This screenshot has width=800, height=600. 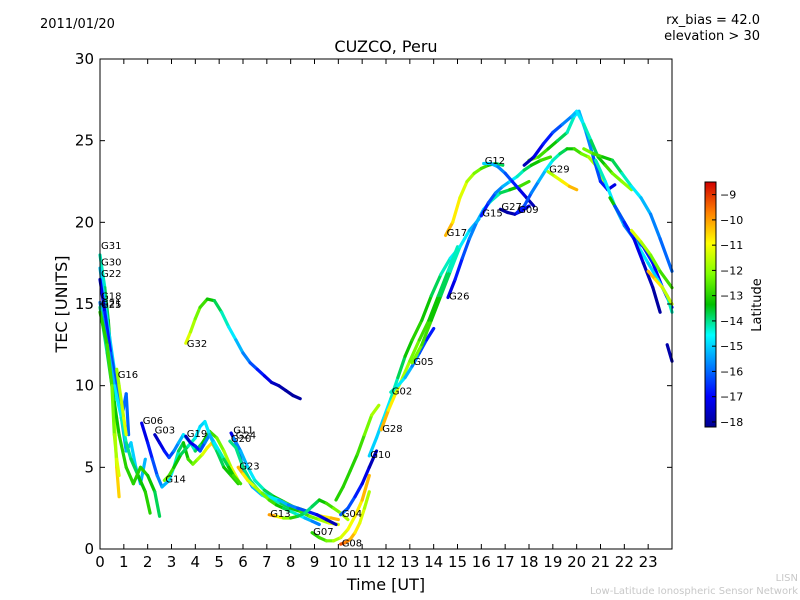 I want to click on satellite-label: G30, so click(x=111, y=262).